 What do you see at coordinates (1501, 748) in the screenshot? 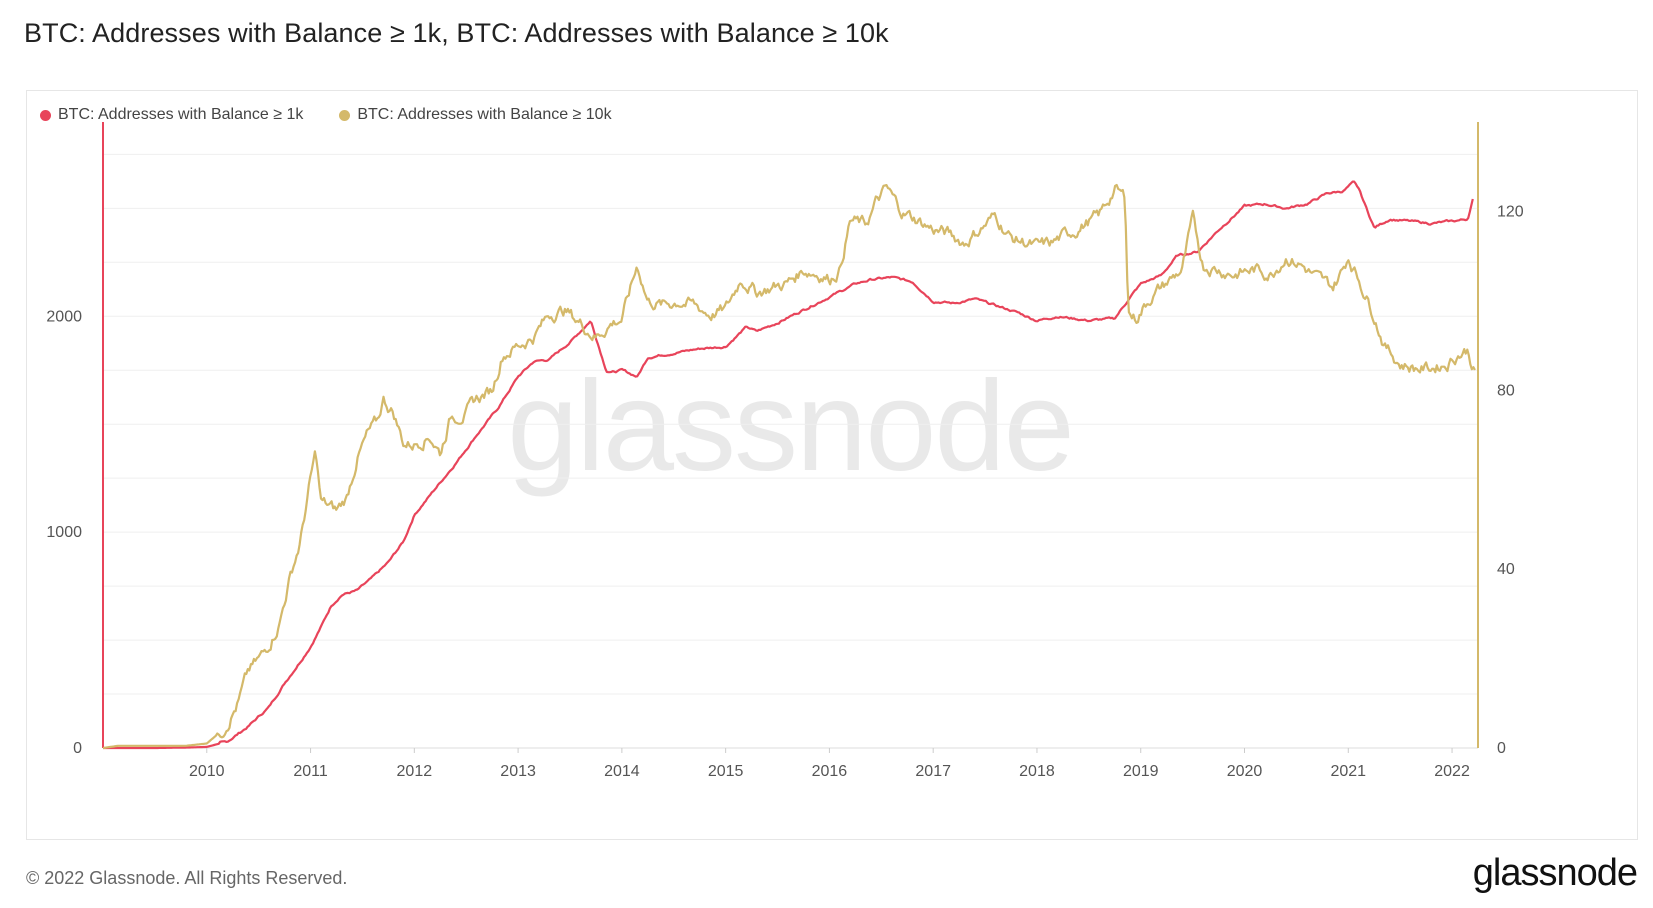
I see `y-right-tick-label: 0` at bounding box center [1501, 748].